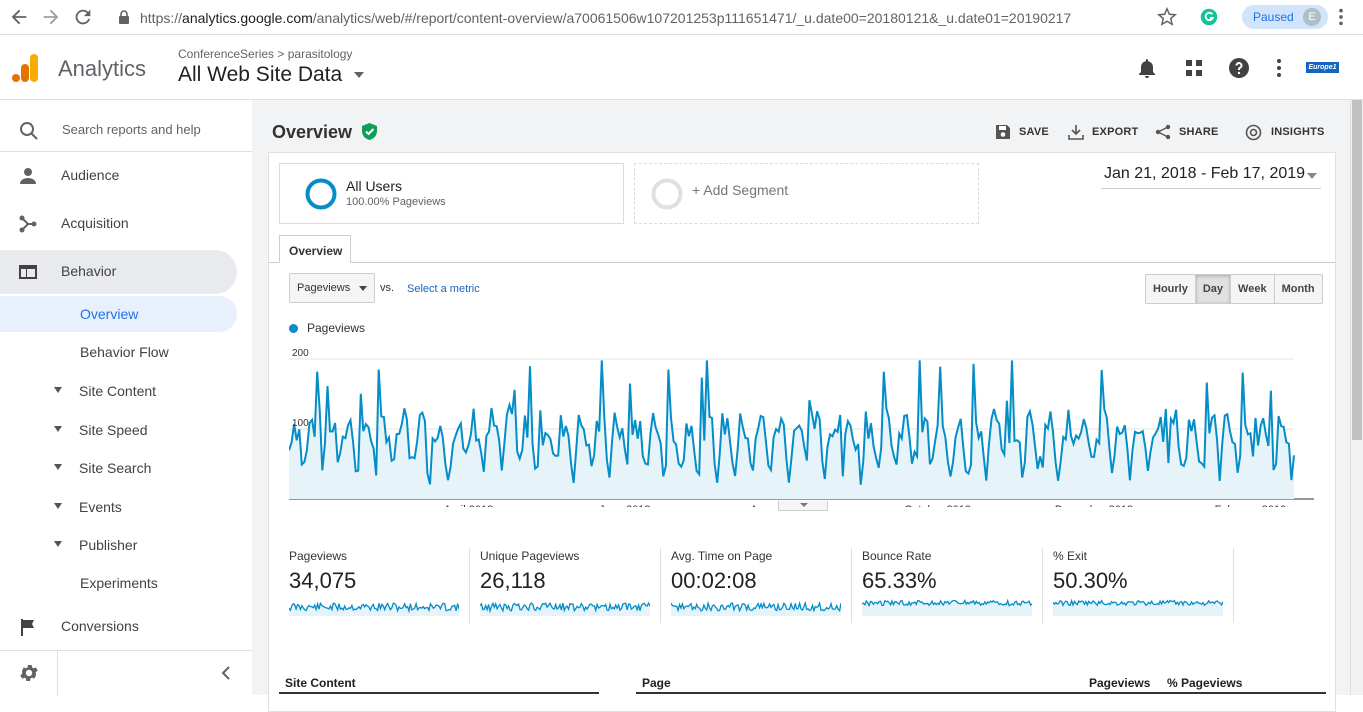  Describe the element at coordinates (1209, 17) in the screenshot. I see `grammarly-icon` at that location.